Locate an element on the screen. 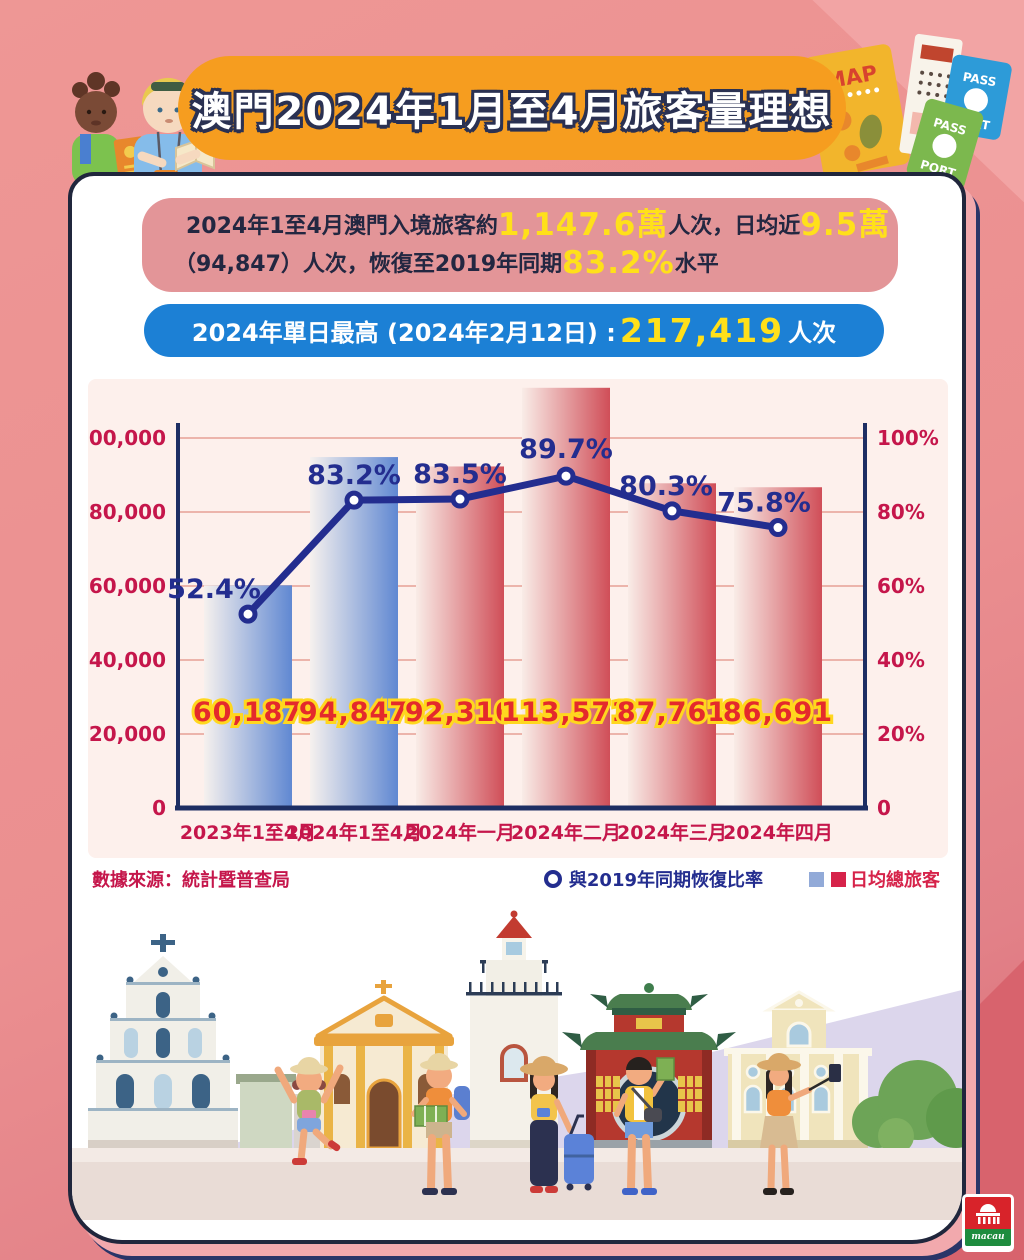 The height and width of the screenshot is (1260, 1024). bar-value-label: 94,847 is located at coordinates (354, 712).